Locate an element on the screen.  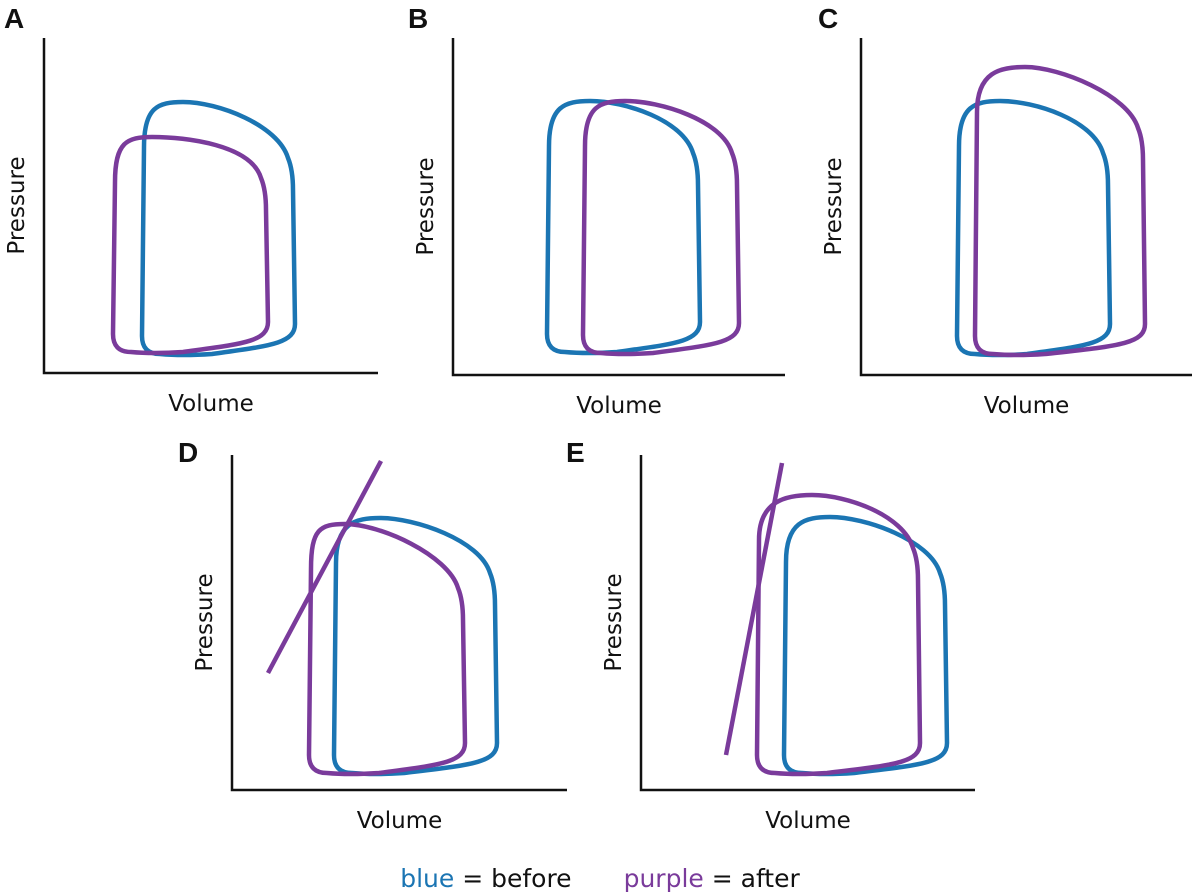
panel-letter: D is located at coordinates (188, 452).